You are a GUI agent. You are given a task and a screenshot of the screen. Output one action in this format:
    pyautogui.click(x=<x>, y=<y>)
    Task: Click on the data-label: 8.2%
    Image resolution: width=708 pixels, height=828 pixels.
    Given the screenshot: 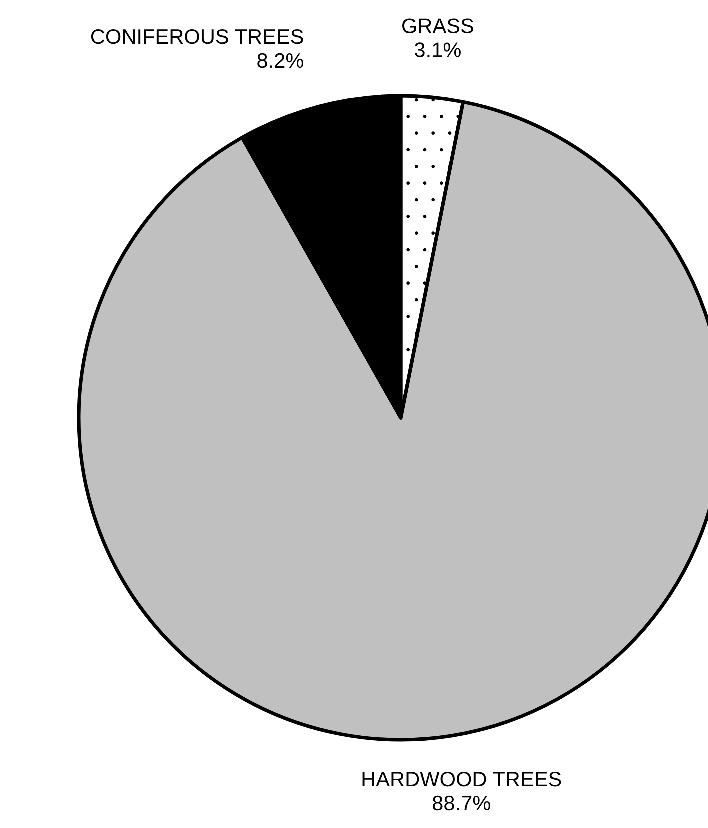 What is the action you would take?
    pyautogui.click(x=281, y=60)
    